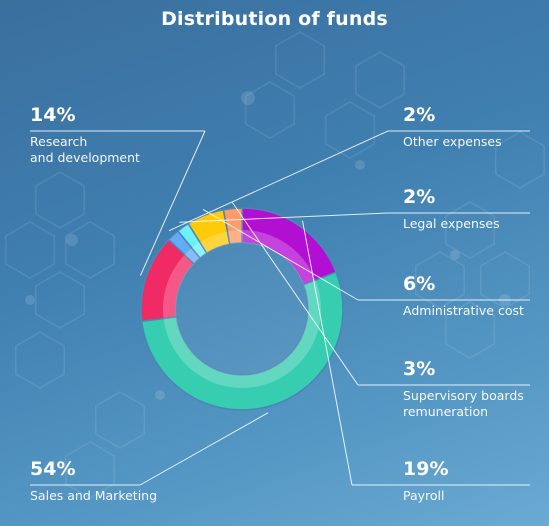  I want to click on donut-hole, so click(242, 309).